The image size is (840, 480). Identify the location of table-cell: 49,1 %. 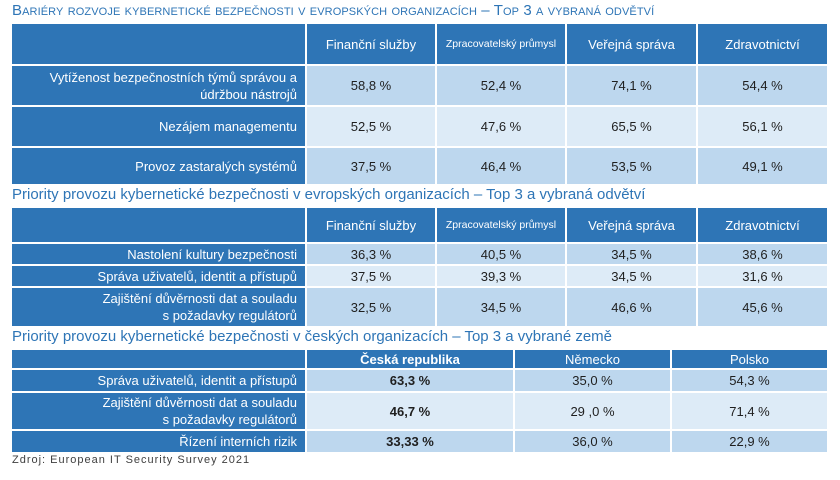
(763, 165).